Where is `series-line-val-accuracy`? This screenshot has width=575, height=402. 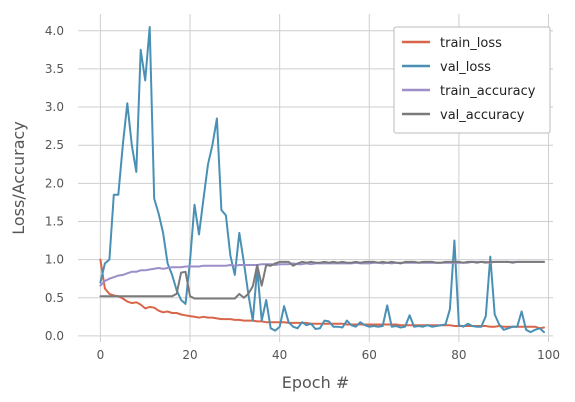 series-line-val-accuracy is located at coordinates (322, 280).